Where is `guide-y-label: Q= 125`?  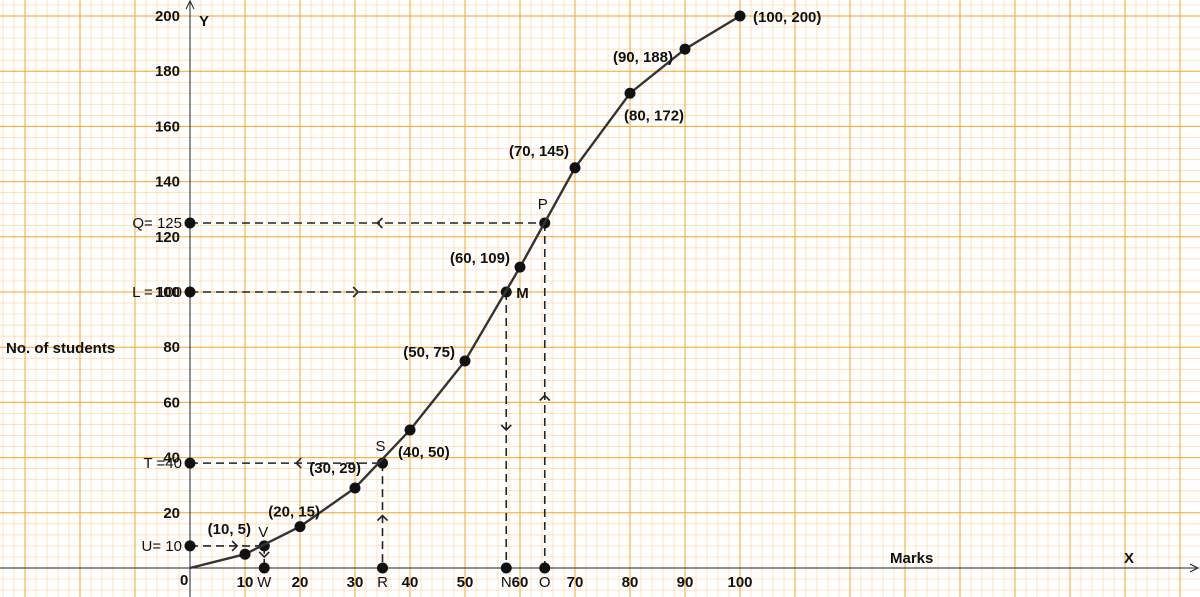
guide-y-label: Q= 125 is located at coordinates (157, 223).